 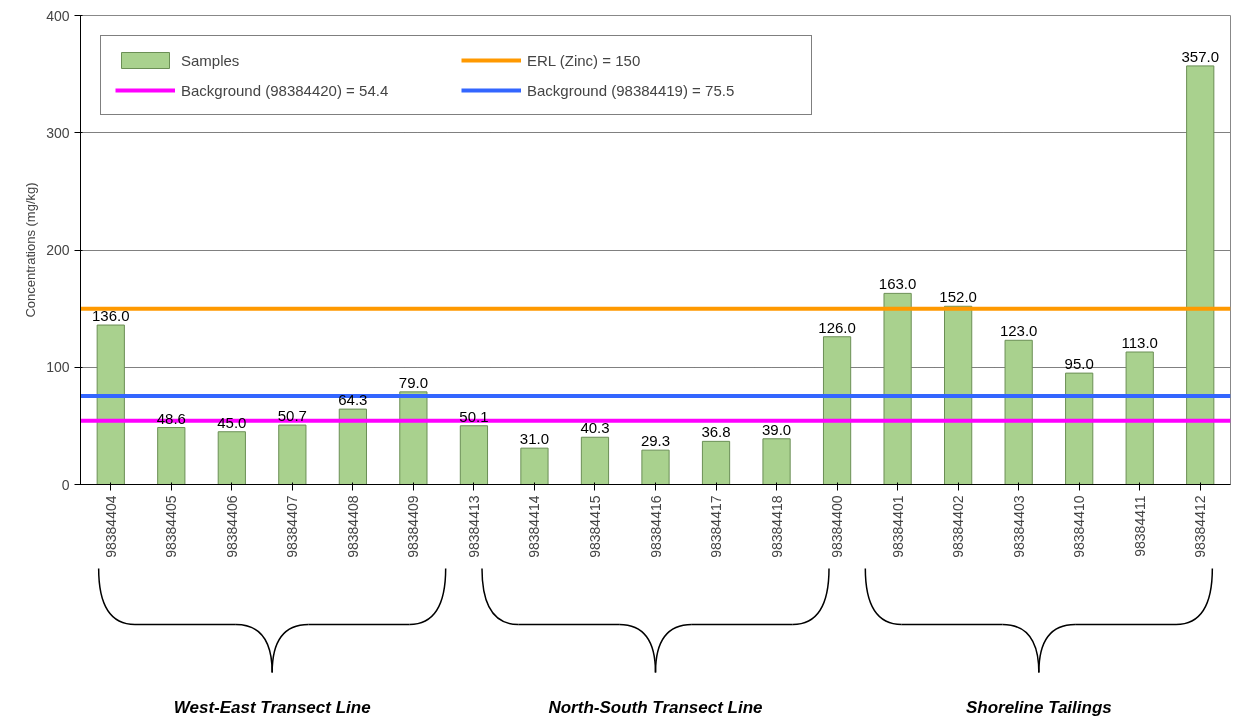 I want to click on text: West-East Transect Line, so click(x=272, y=708).